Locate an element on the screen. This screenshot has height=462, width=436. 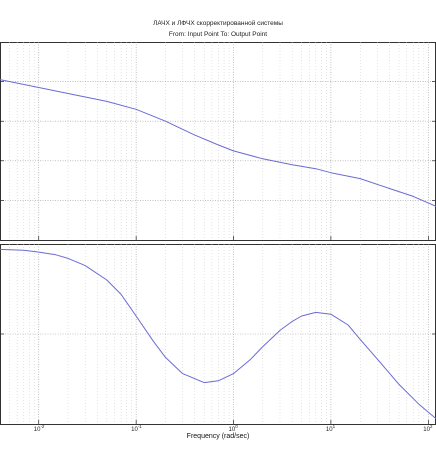
x-tick-label: 10⁰ is located at coordinates (234, 428).